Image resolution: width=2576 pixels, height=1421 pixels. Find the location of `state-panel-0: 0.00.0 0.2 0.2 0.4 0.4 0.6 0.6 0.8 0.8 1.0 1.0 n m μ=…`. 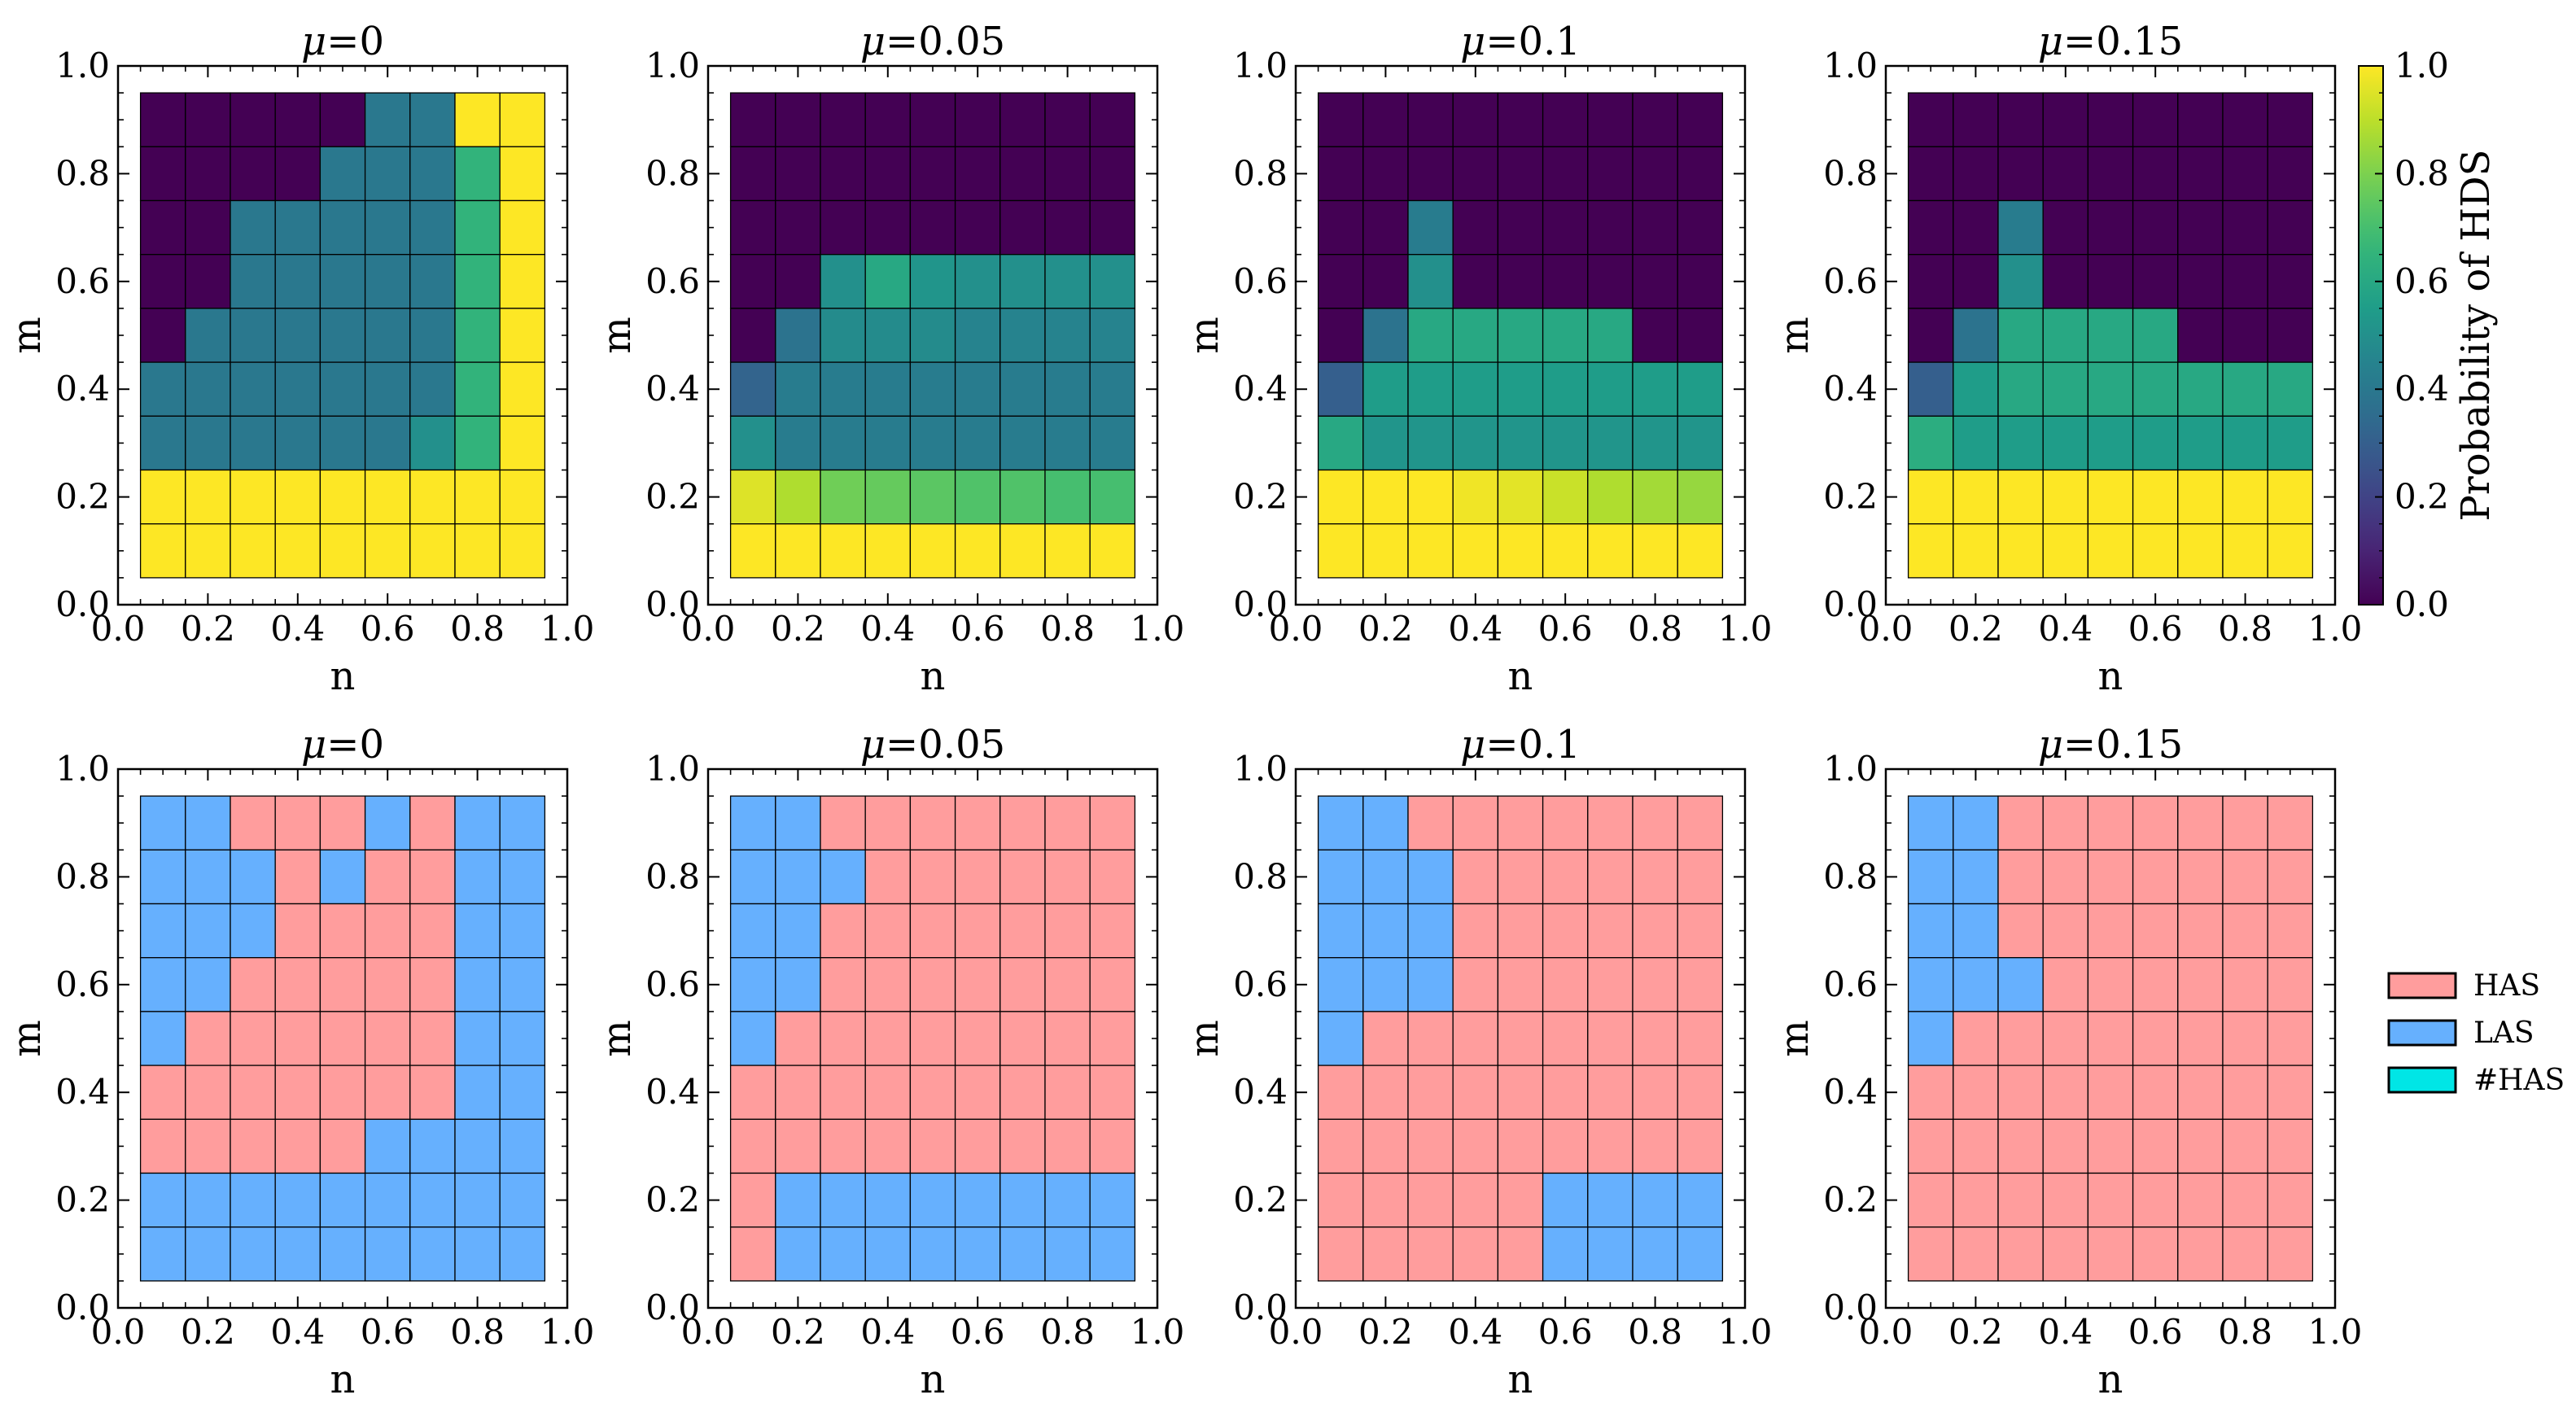

state-panel-0: 0.00.0 0.2 0.2 0.4 0.4 0.6 0.6 0.8 0.8 1.0 1.0 n m μ=… is located at coordinates (299, 1062).